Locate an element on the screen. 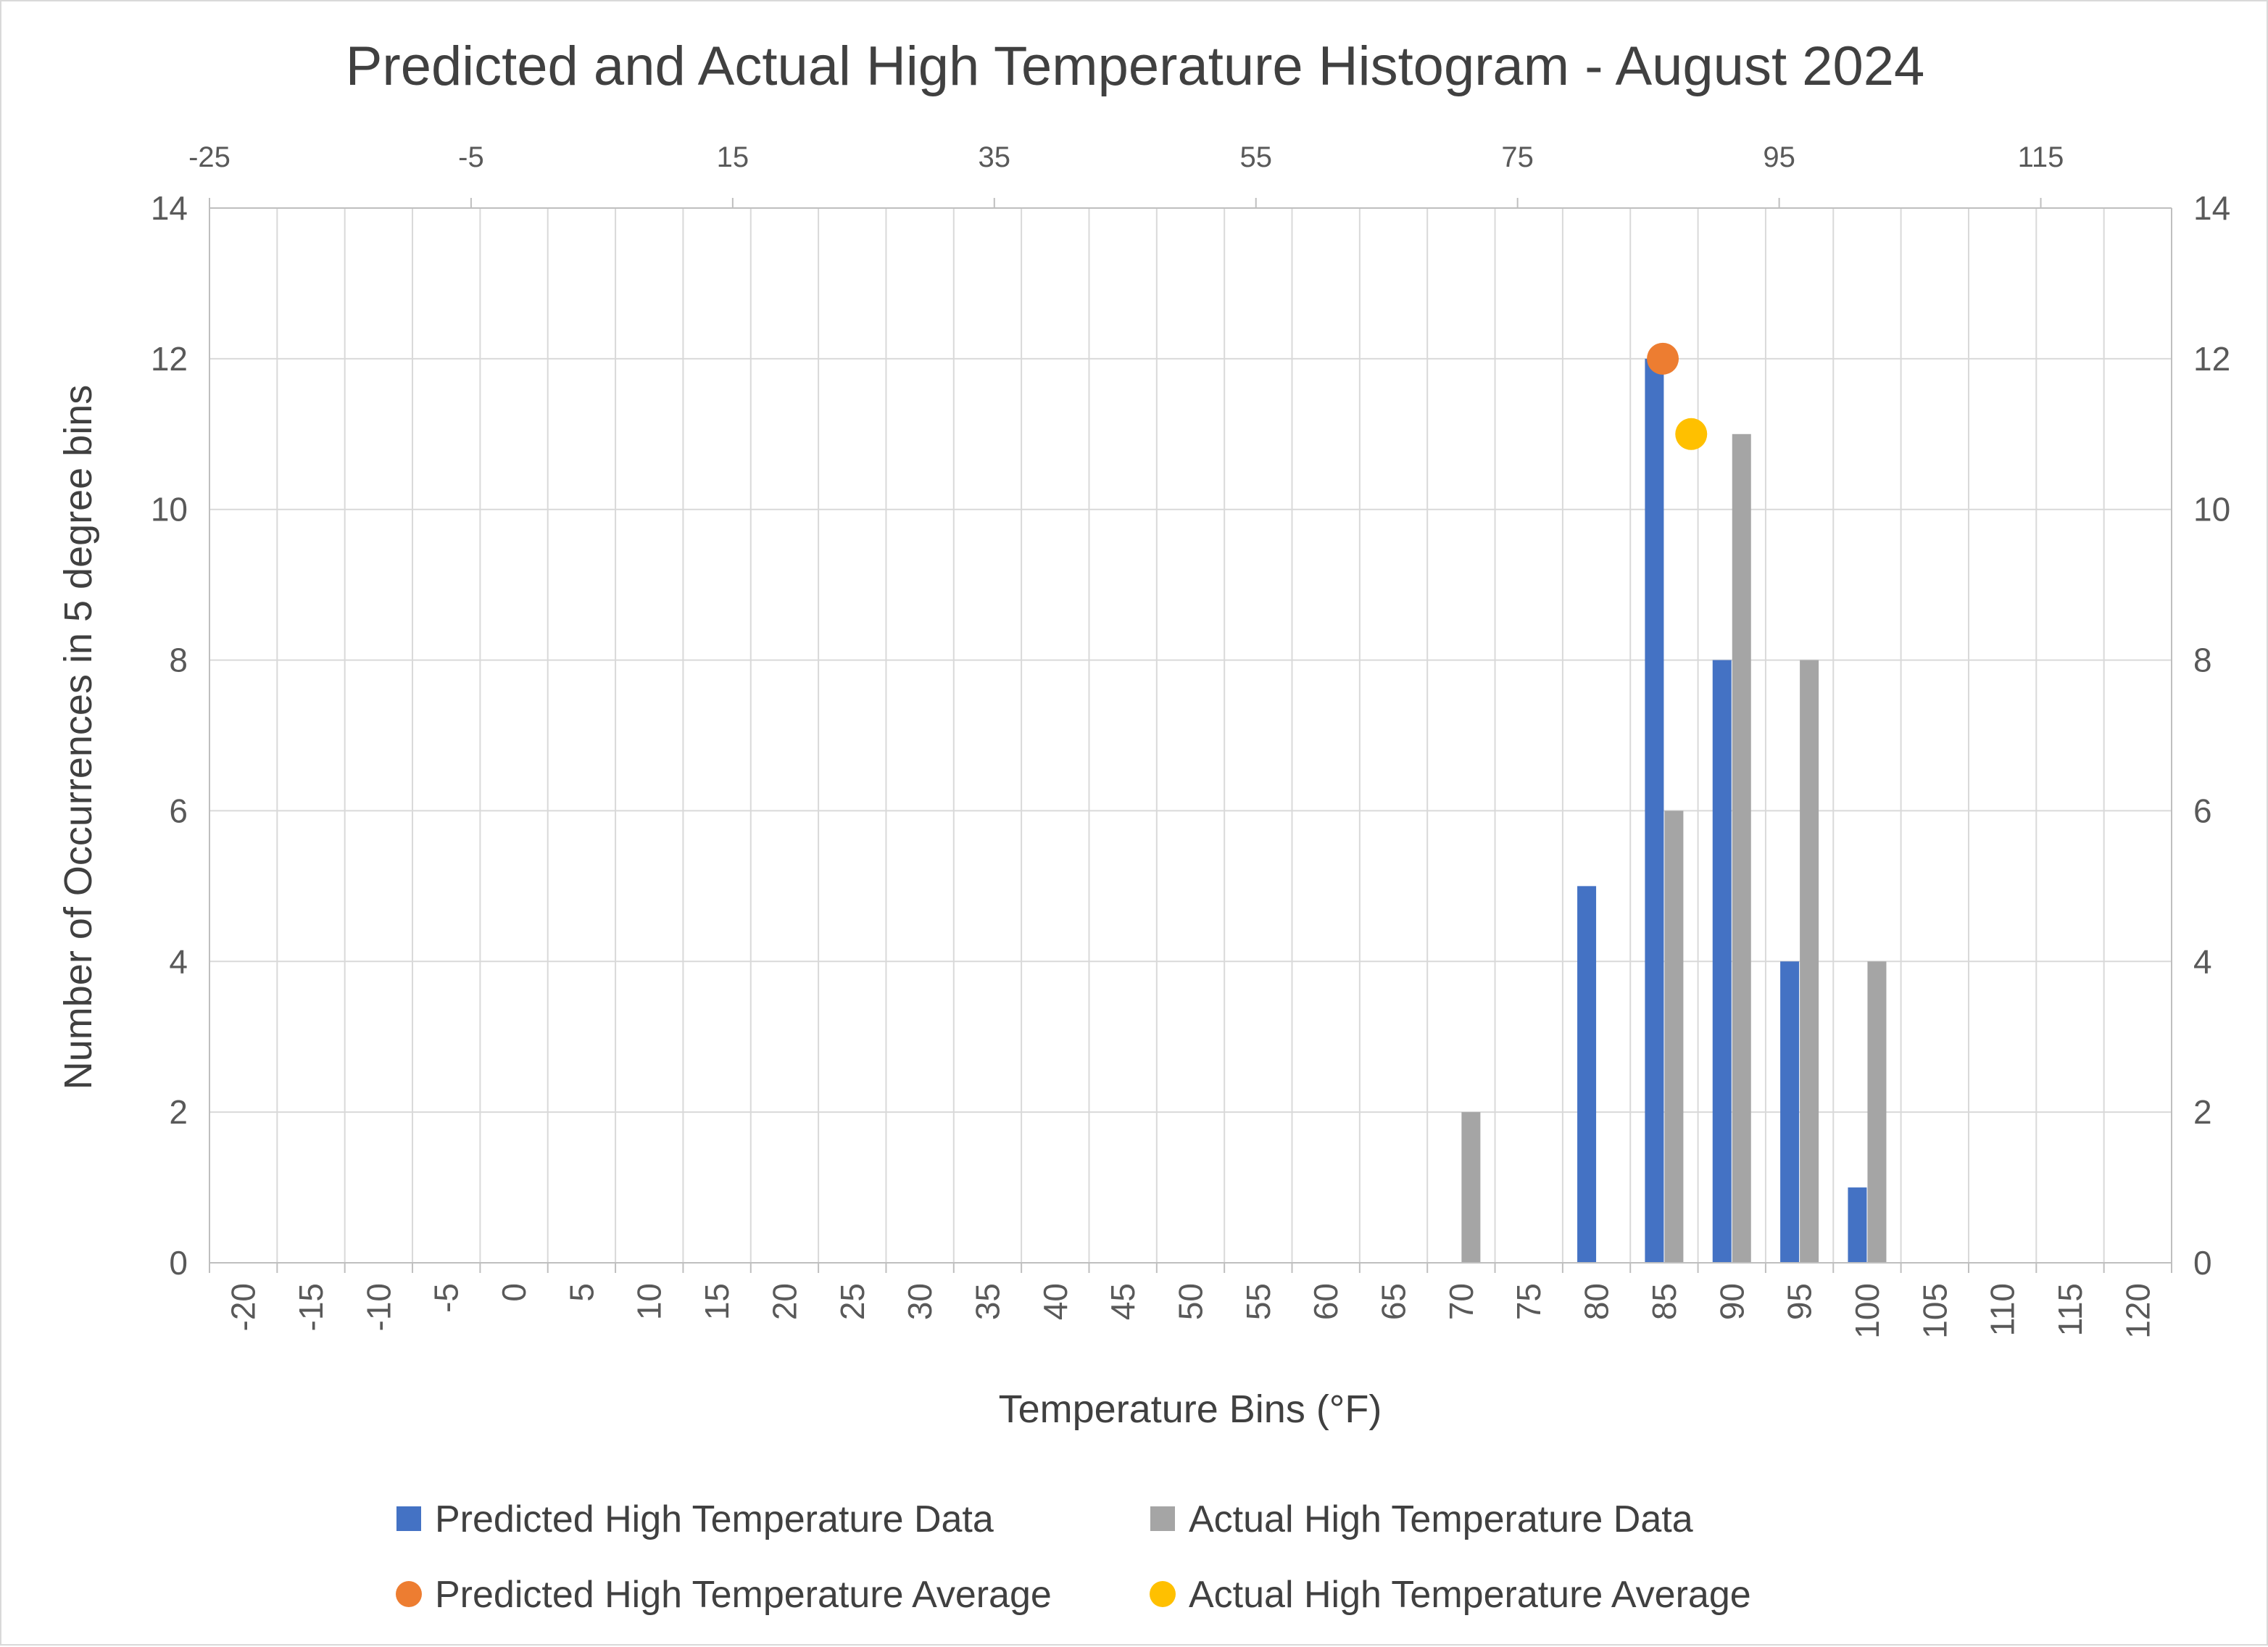 The height and width of the screenshot is (1647, 2268). top-x-tick-label: 15 is located at coordinates (733, 157).